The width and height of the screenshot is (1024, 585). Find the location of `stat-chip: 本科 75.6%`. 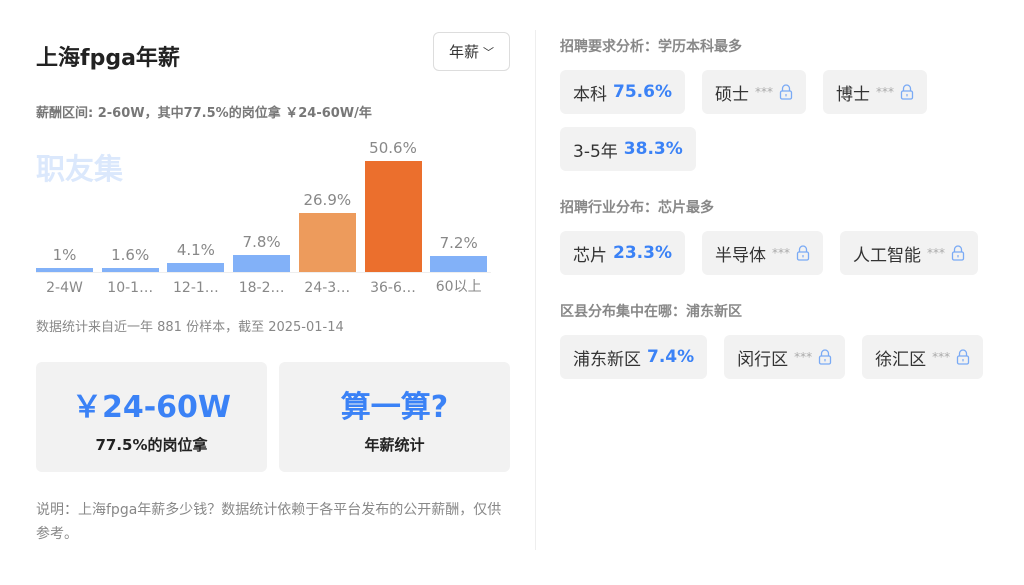

stat-chip: 本科 75.6% is located at coordinates (622, 92).